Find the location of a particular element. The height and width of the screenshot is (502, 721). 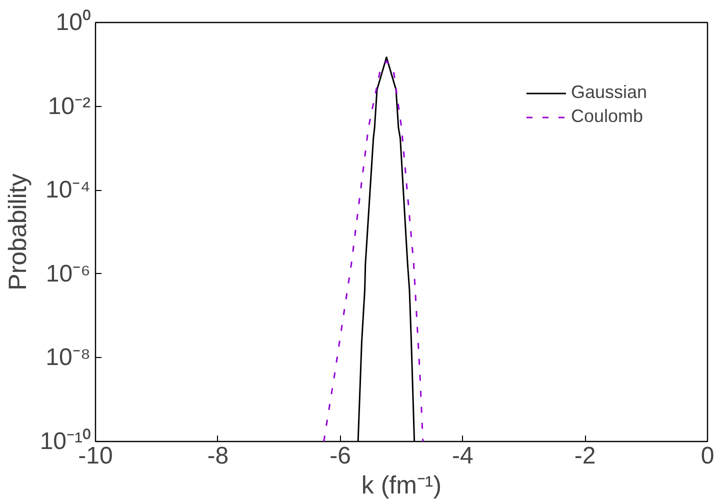

y-tick-label: 10⁻² is located at coordinates (69, 106).